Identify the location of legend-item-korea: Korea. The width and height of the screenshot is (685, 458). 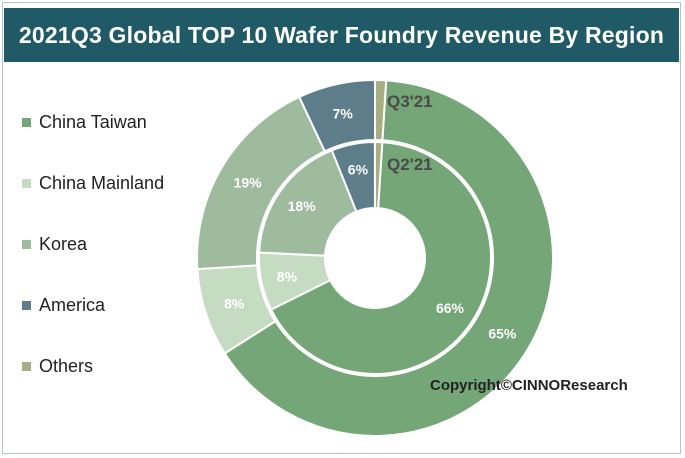
(54, 244).